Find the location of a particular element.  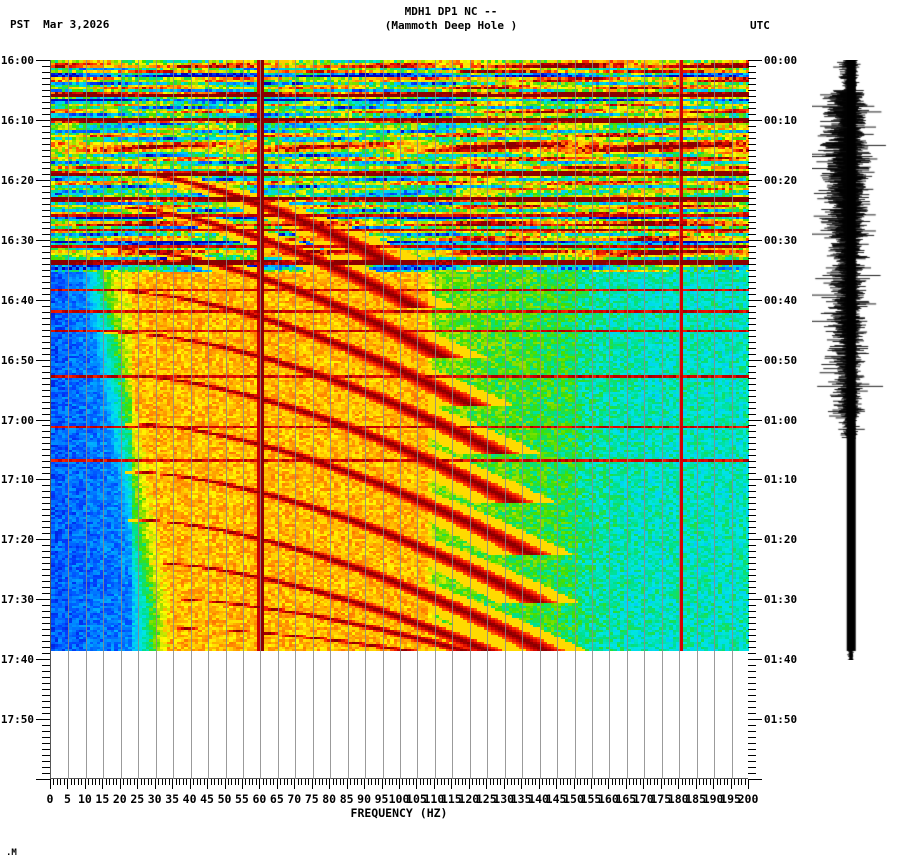

frequency-axis-title: FREQUENCY (HZ) is located at coordinates (399, 813).